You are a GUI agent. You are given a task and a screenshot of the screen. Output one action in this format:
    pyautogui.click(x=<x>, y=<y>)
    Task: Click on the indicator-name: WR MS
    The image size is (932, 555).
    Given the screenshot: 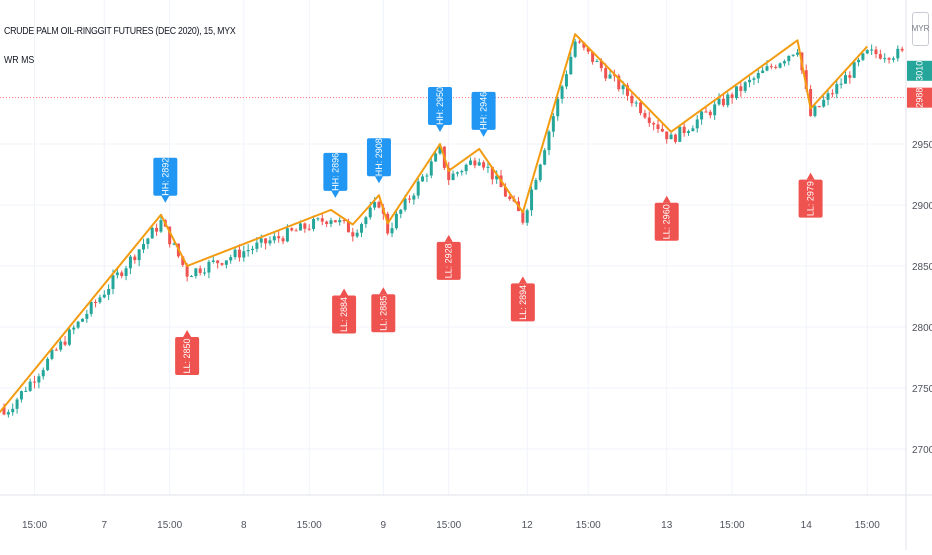 What is the action you would take?
    pyautogui.click(x=19, y=60)
    